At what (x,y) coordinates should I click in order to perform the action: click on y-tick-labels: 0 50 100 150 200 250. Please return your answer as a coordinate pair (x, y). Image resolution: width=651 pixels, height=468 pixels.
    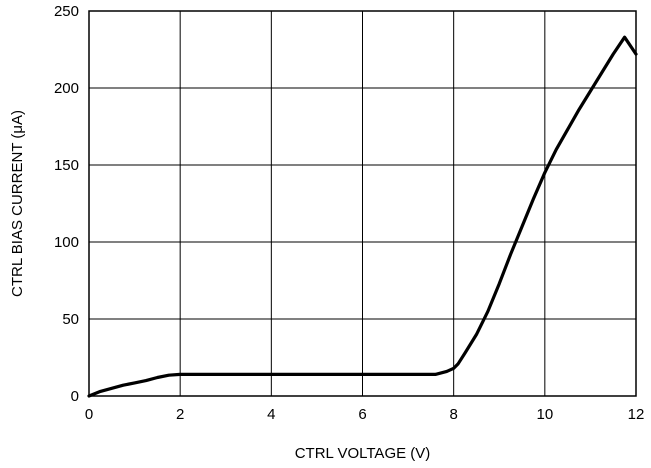
    Looking at the image, I should click on (66, 204).